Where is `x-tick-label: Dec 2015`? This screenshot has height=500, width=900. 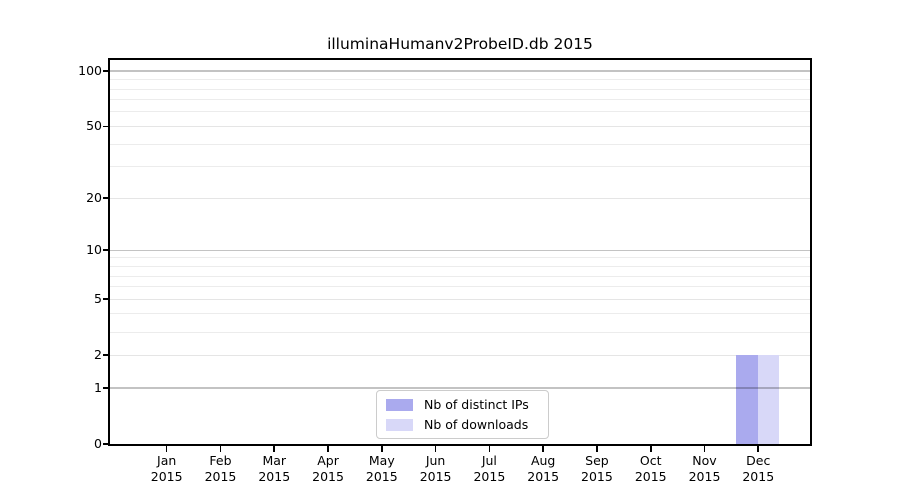
x-tick-label: Dec 2015 is located at coordinates (758, 468).